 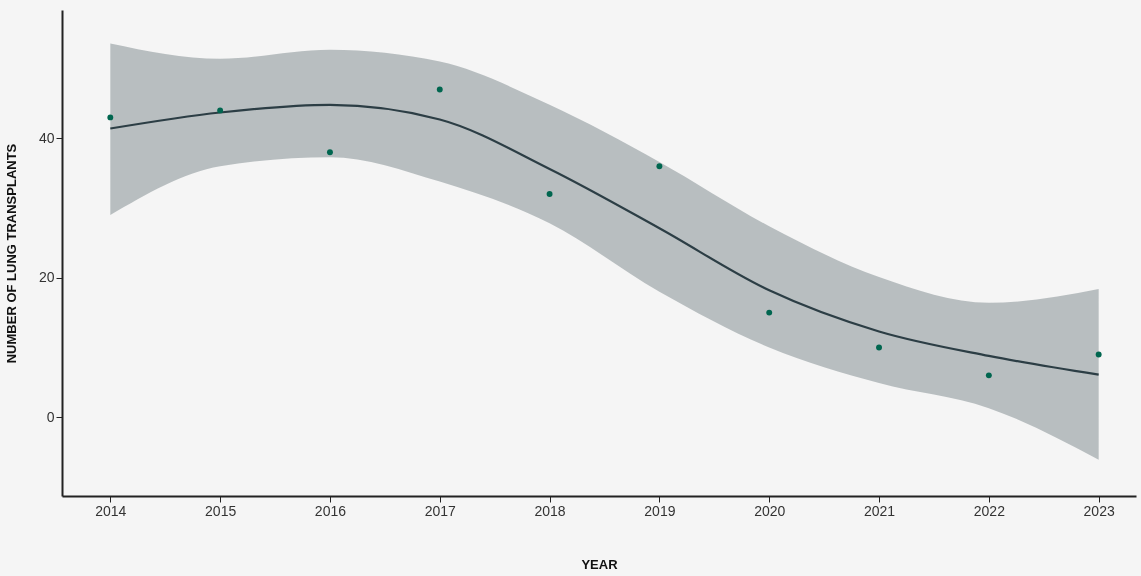 What do you see at coordinates (550, 510) in the screenshot?
I see `x-tick-label: 2018` at bounding box center [550, 510].